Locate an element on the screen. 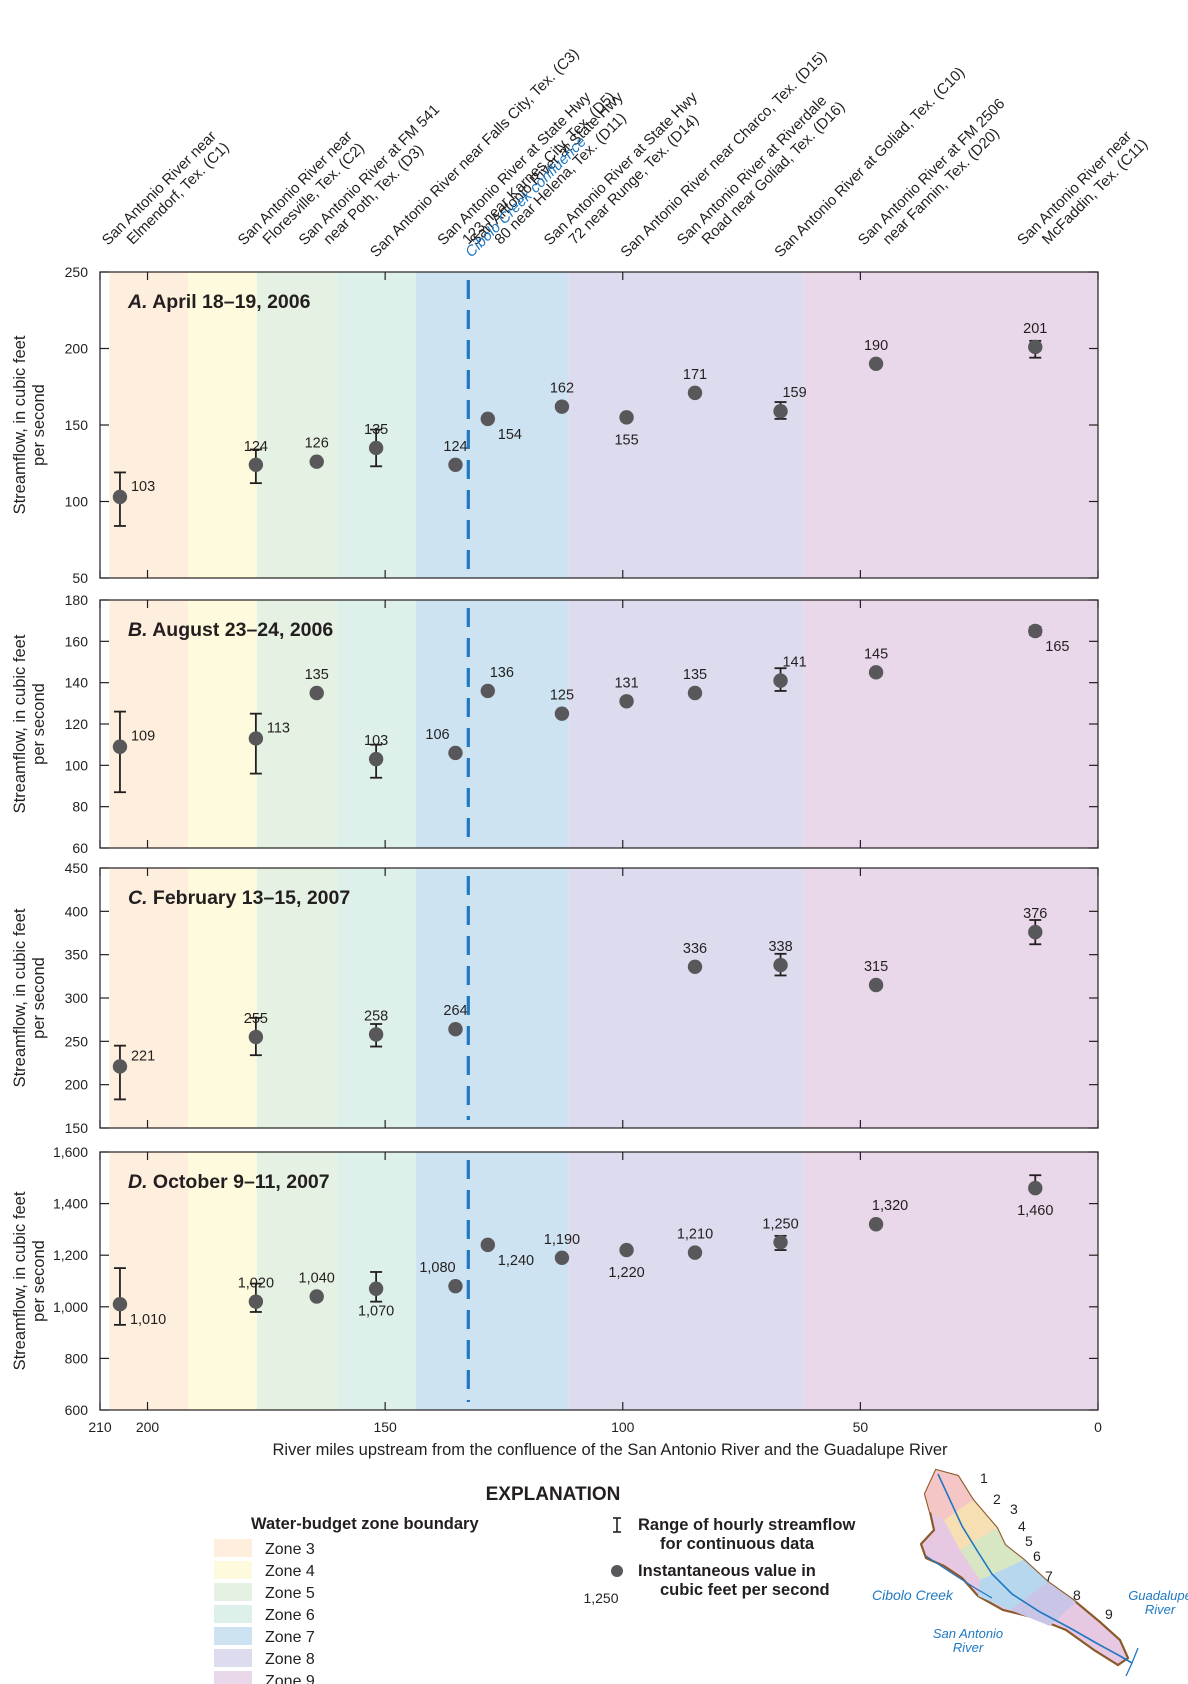  range-bar-icon is located at coordinates (617, 1525).